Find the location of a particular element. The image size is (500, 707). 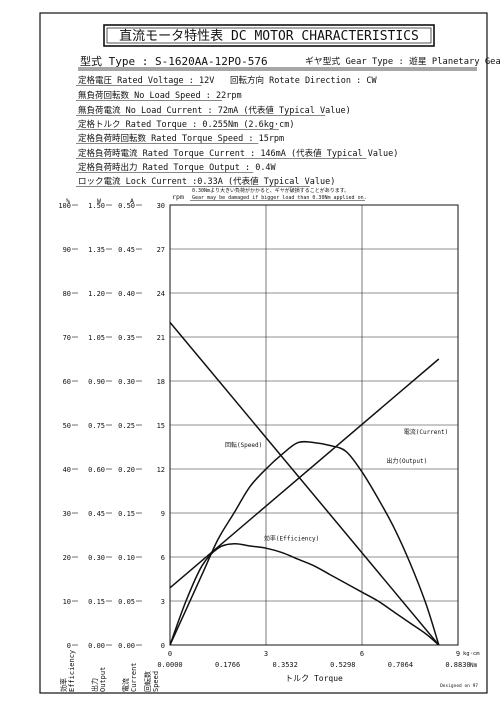

page-title: 直流モータ特性表 DC MOTOR CHARACTERISTICS is located at coordinates (269, 36).